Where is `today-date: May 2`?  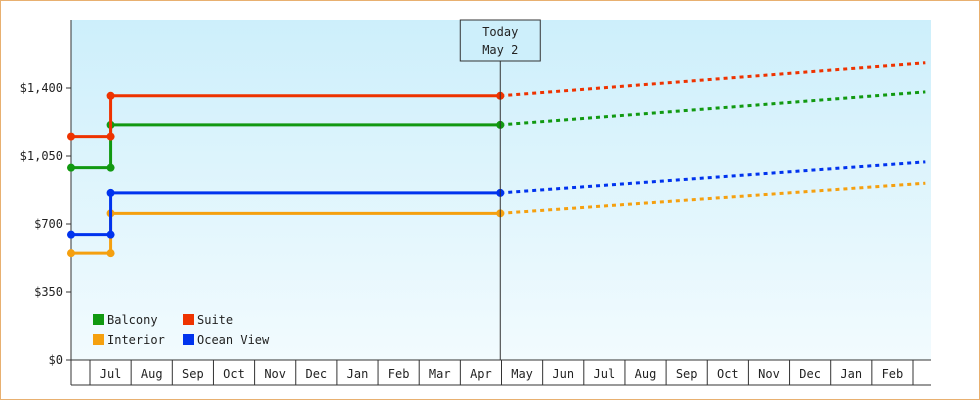
today-date: May 2 is located at coordinates (500, 50).